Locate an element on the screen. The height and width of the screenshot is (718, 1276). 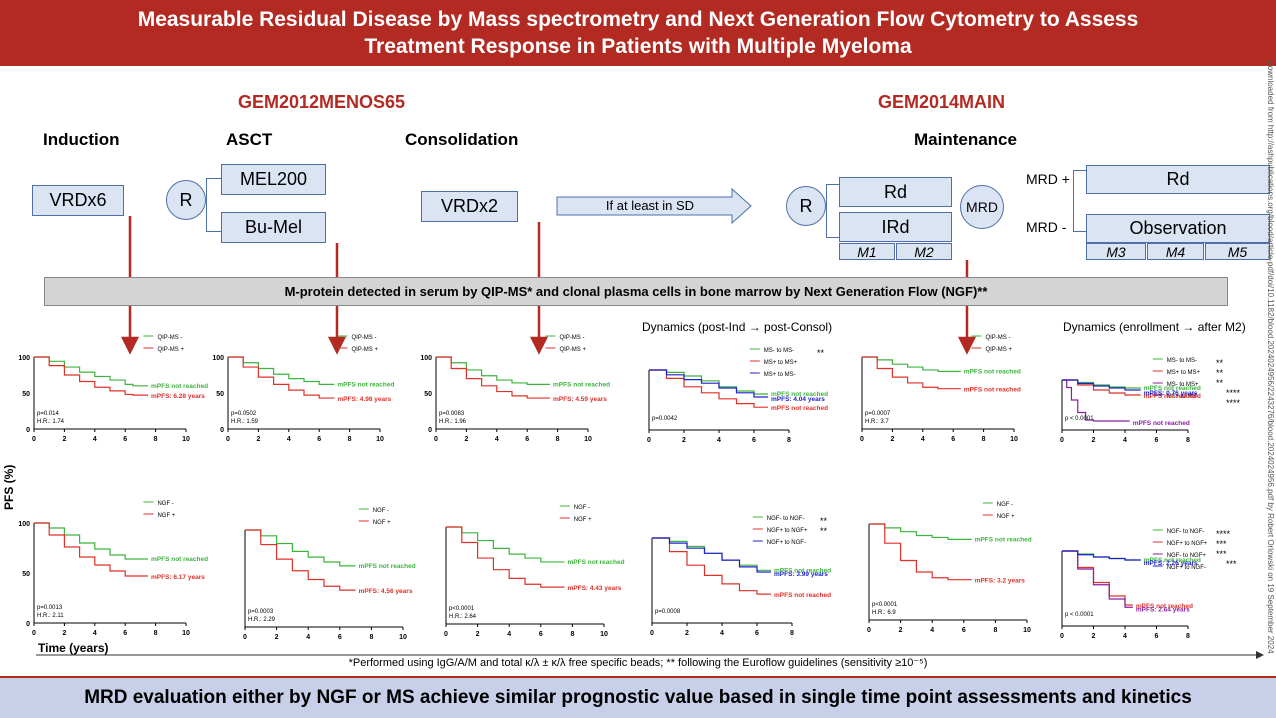
legend-entry: MS+ to MS+ is located at coordinates (1184, 373).